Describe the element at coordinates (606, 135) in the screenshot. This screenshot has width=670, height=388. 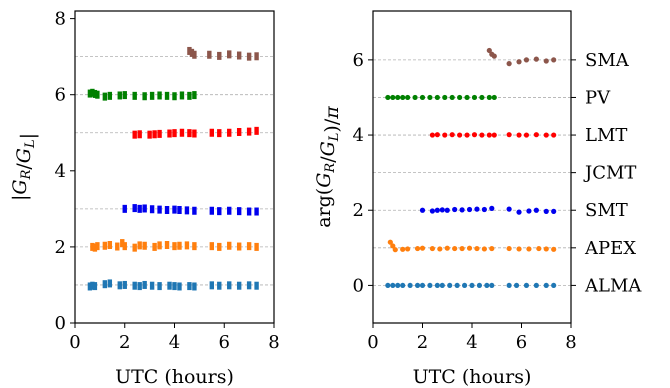
I see `station-label: LMT` at that location.